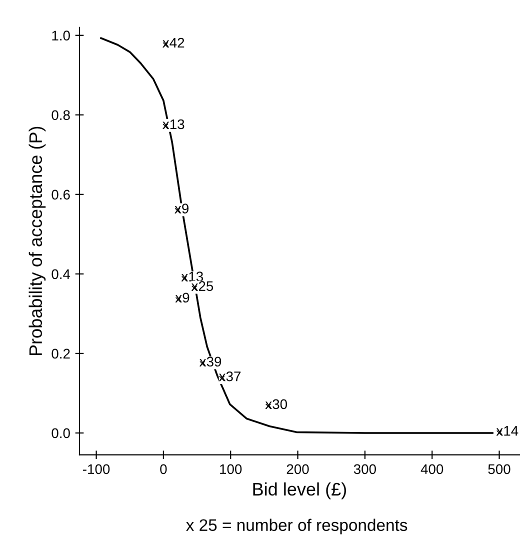  I want to click on y-tick-label: 1.0, so click(61, 35).